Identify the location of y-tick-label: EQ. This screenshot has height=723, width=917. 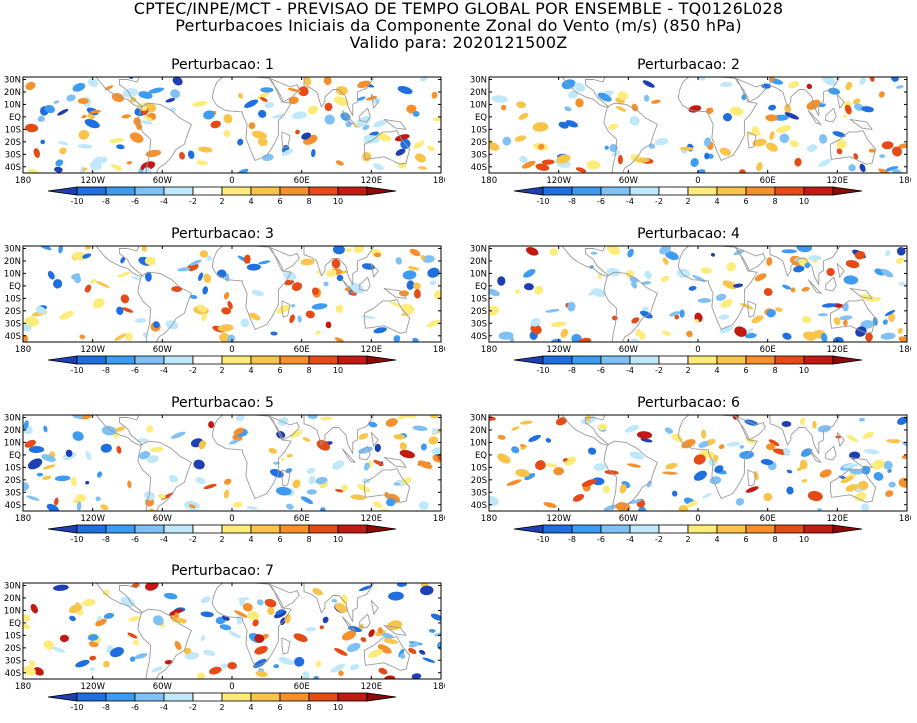
(481, 456).